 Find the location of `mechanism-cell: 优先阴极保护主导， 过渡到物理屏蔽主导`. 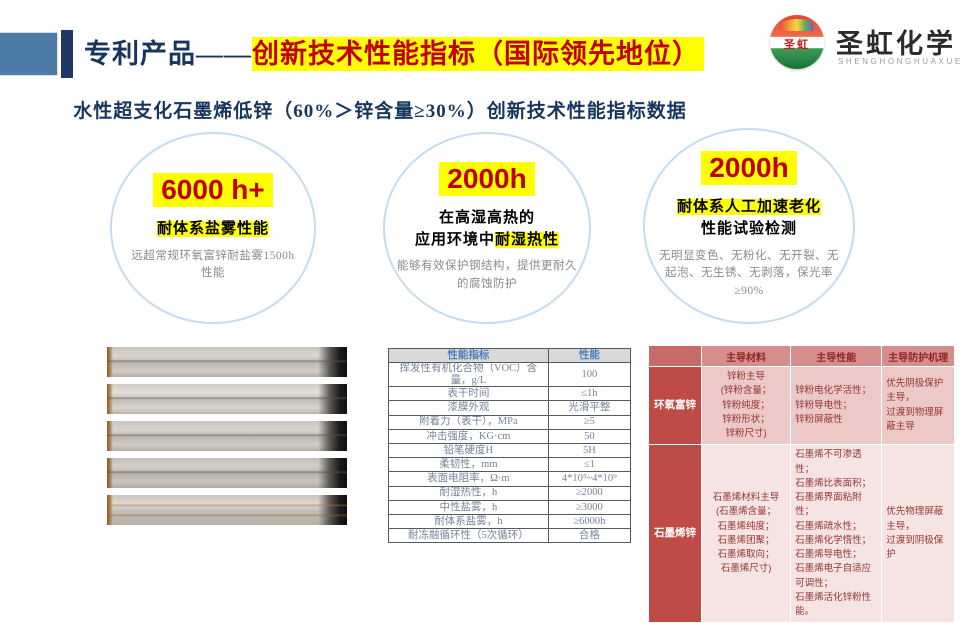

mechanism-cell: 优先阴极保护主导， 过渡到物理屏蔽主导 is located at coordinates (918, 406).